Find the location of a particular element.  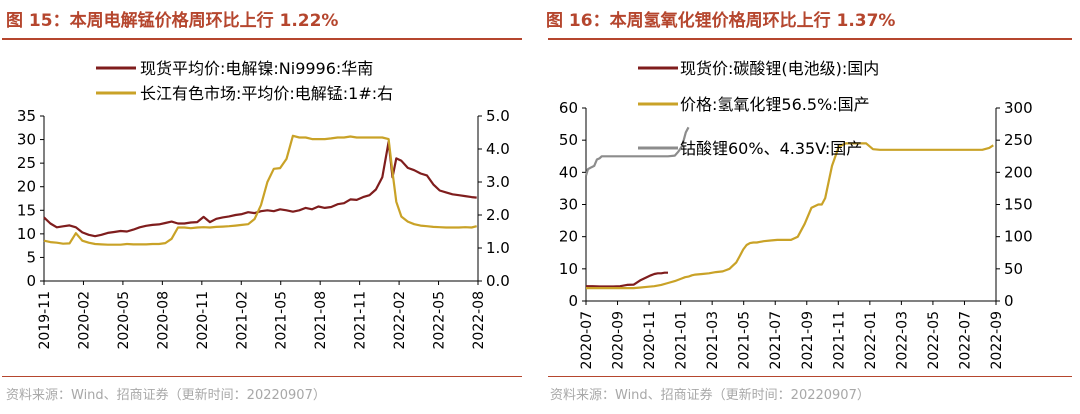

x-tick-label: 2022-07 is located at coordinates (965, 340).